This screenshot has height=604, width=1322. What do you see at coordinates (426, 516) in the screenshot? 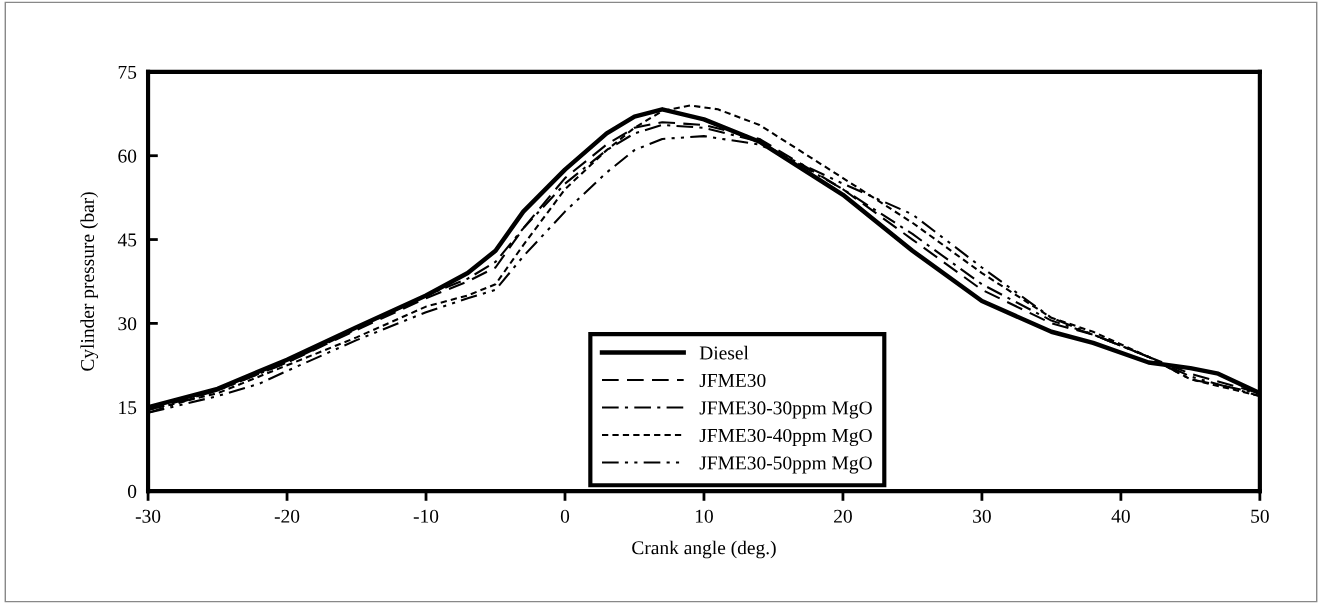
I see `x-tick-label: -10` at bounding box center [426, 516].